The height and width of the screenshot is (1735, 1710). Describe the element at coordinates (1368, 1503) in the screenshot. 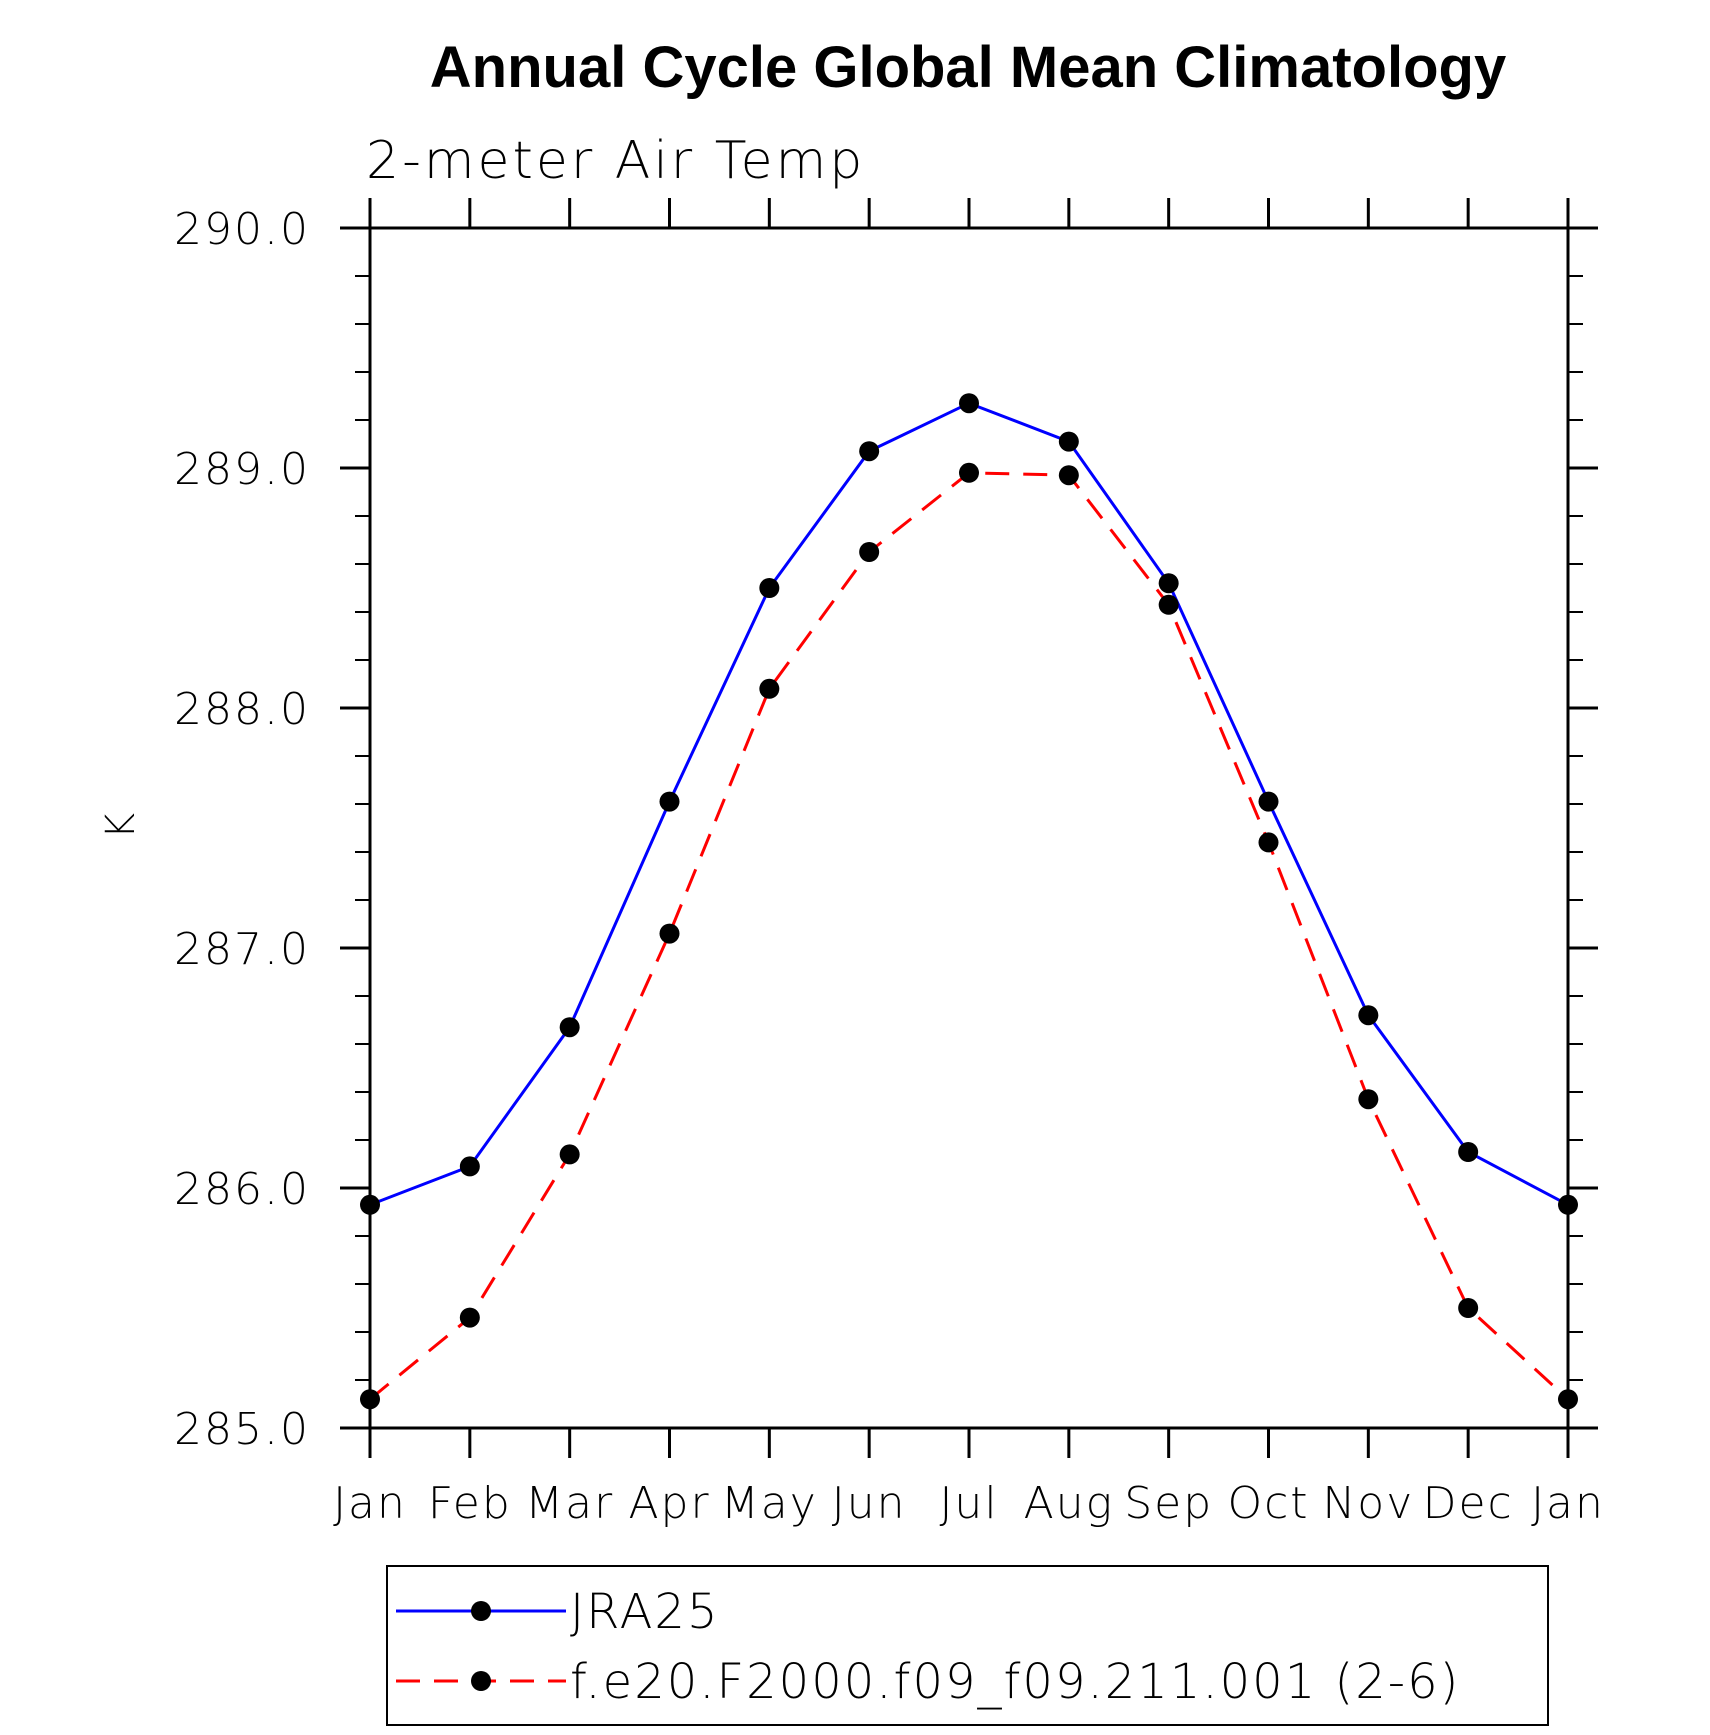

I see `x-tick-label: Nov` at that location.